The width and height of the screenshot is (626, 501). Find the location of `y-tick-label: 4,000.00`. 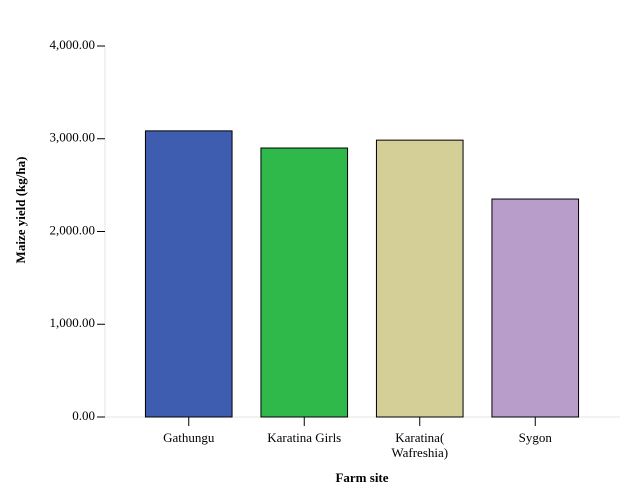

y-tick-label: 4,000.00 is located at coordinates (73, 44).